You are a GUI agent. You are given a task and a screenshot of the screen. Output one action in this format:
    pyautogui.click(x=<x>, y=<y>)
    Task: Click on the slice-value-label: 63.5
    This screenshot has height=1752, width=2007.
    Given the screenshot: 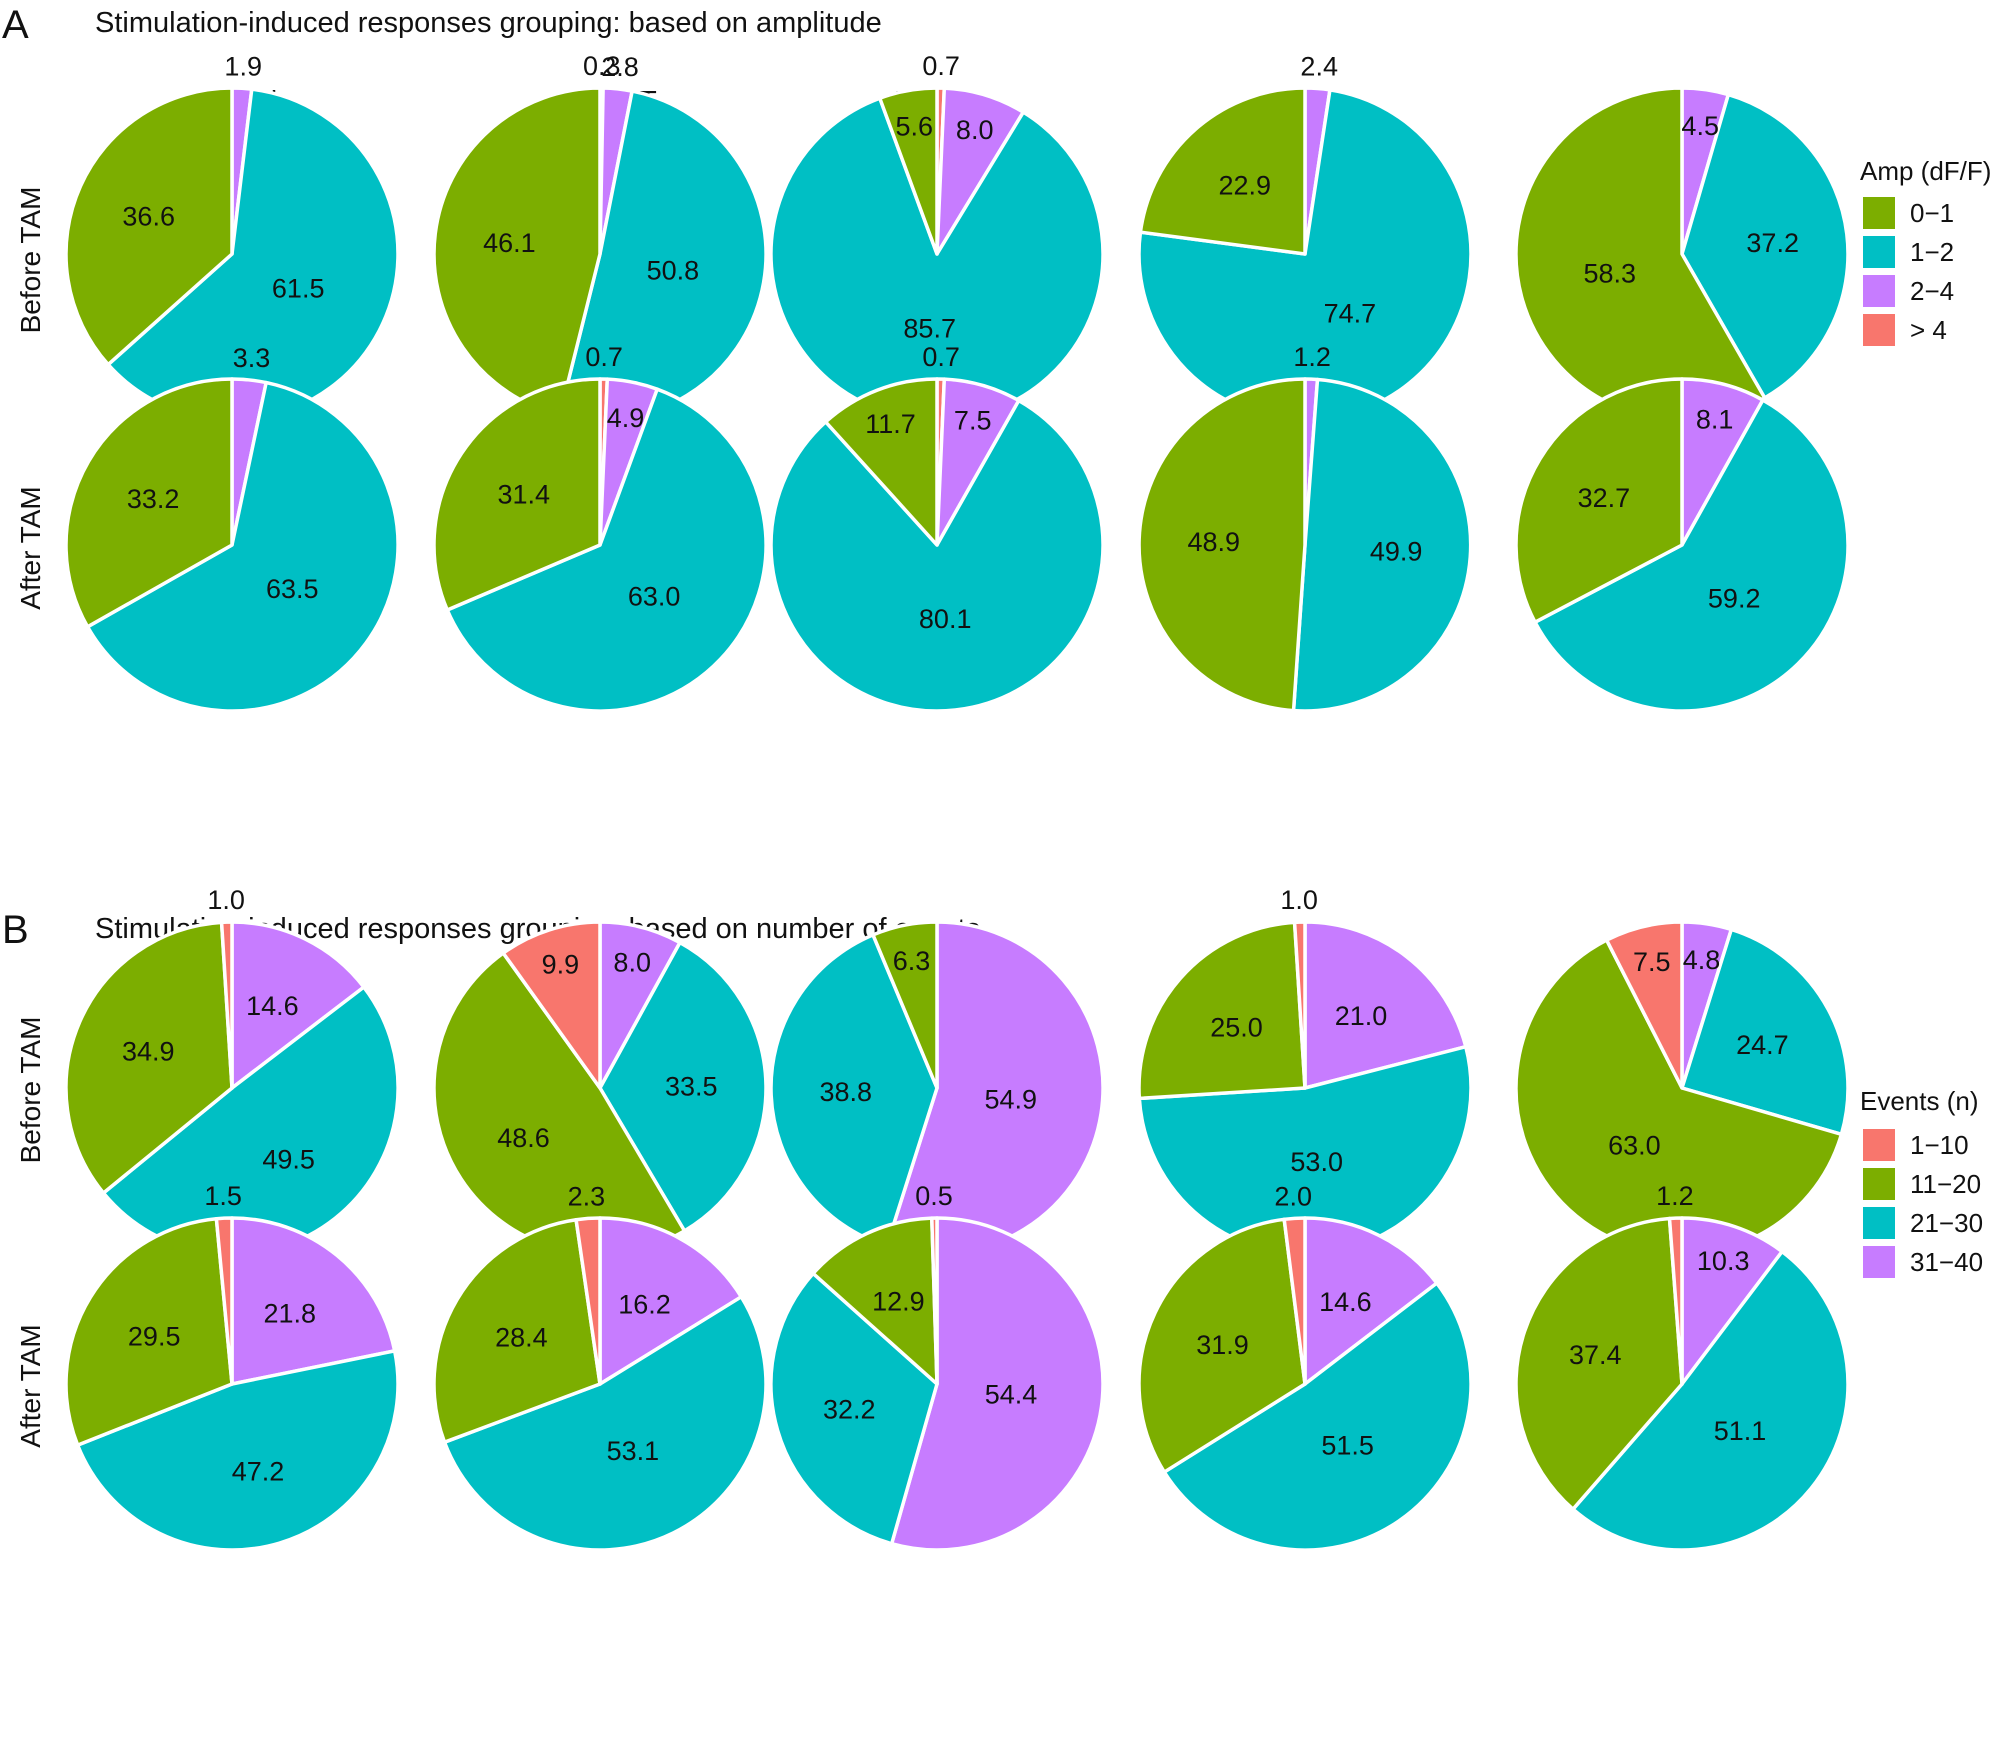 What is the action you would take?
    pyautogui.click(x=292, y=589)
    